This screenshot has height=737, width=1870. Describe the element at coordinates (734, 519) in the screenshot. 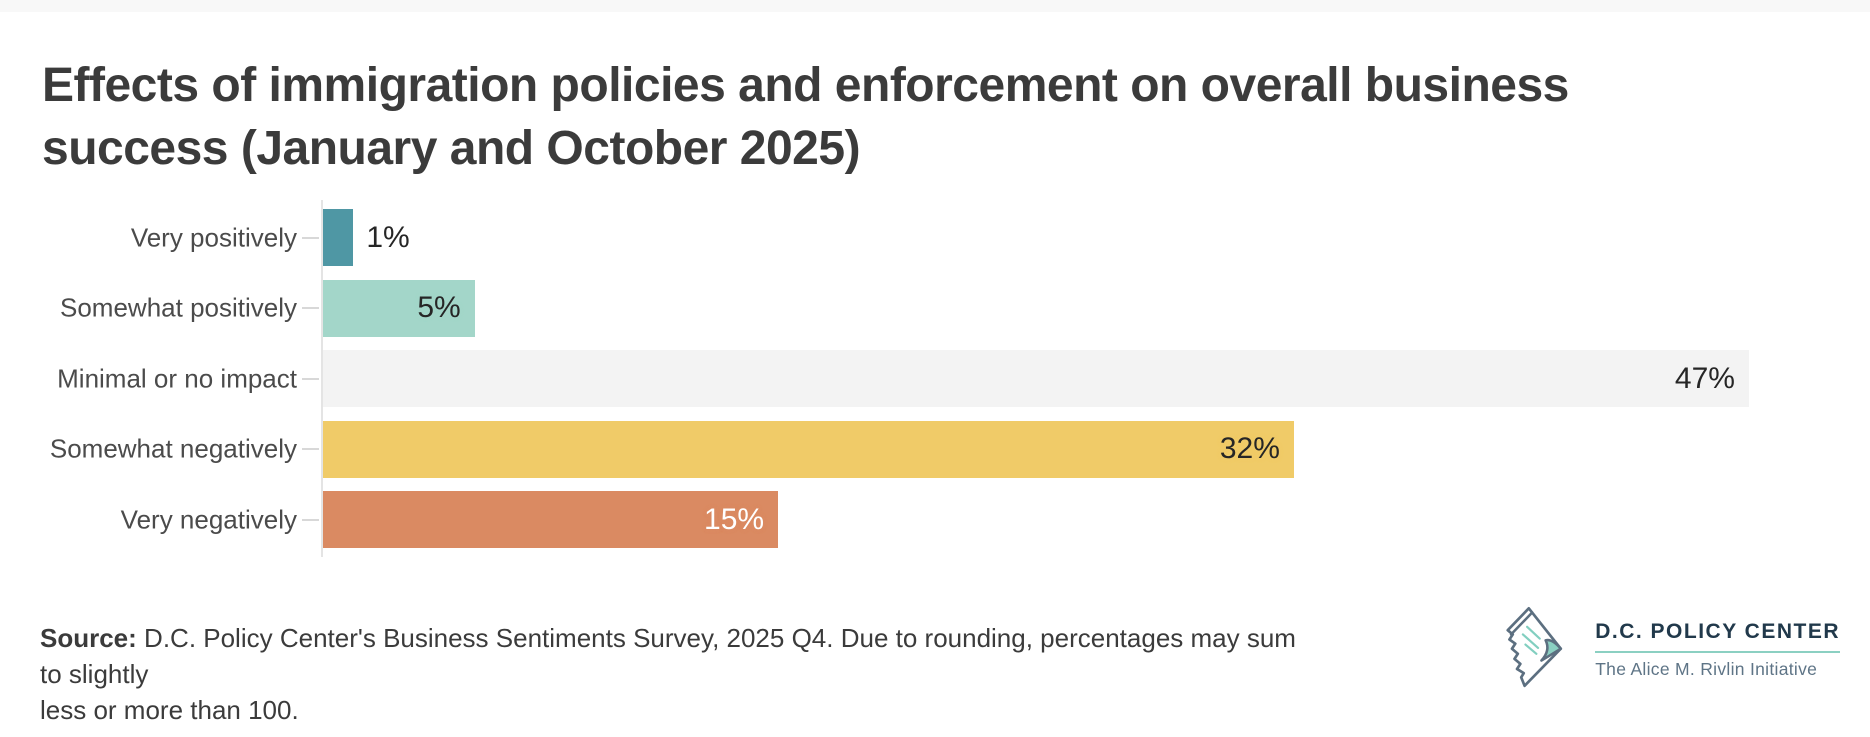

I see `value-label: 15%` at that location.